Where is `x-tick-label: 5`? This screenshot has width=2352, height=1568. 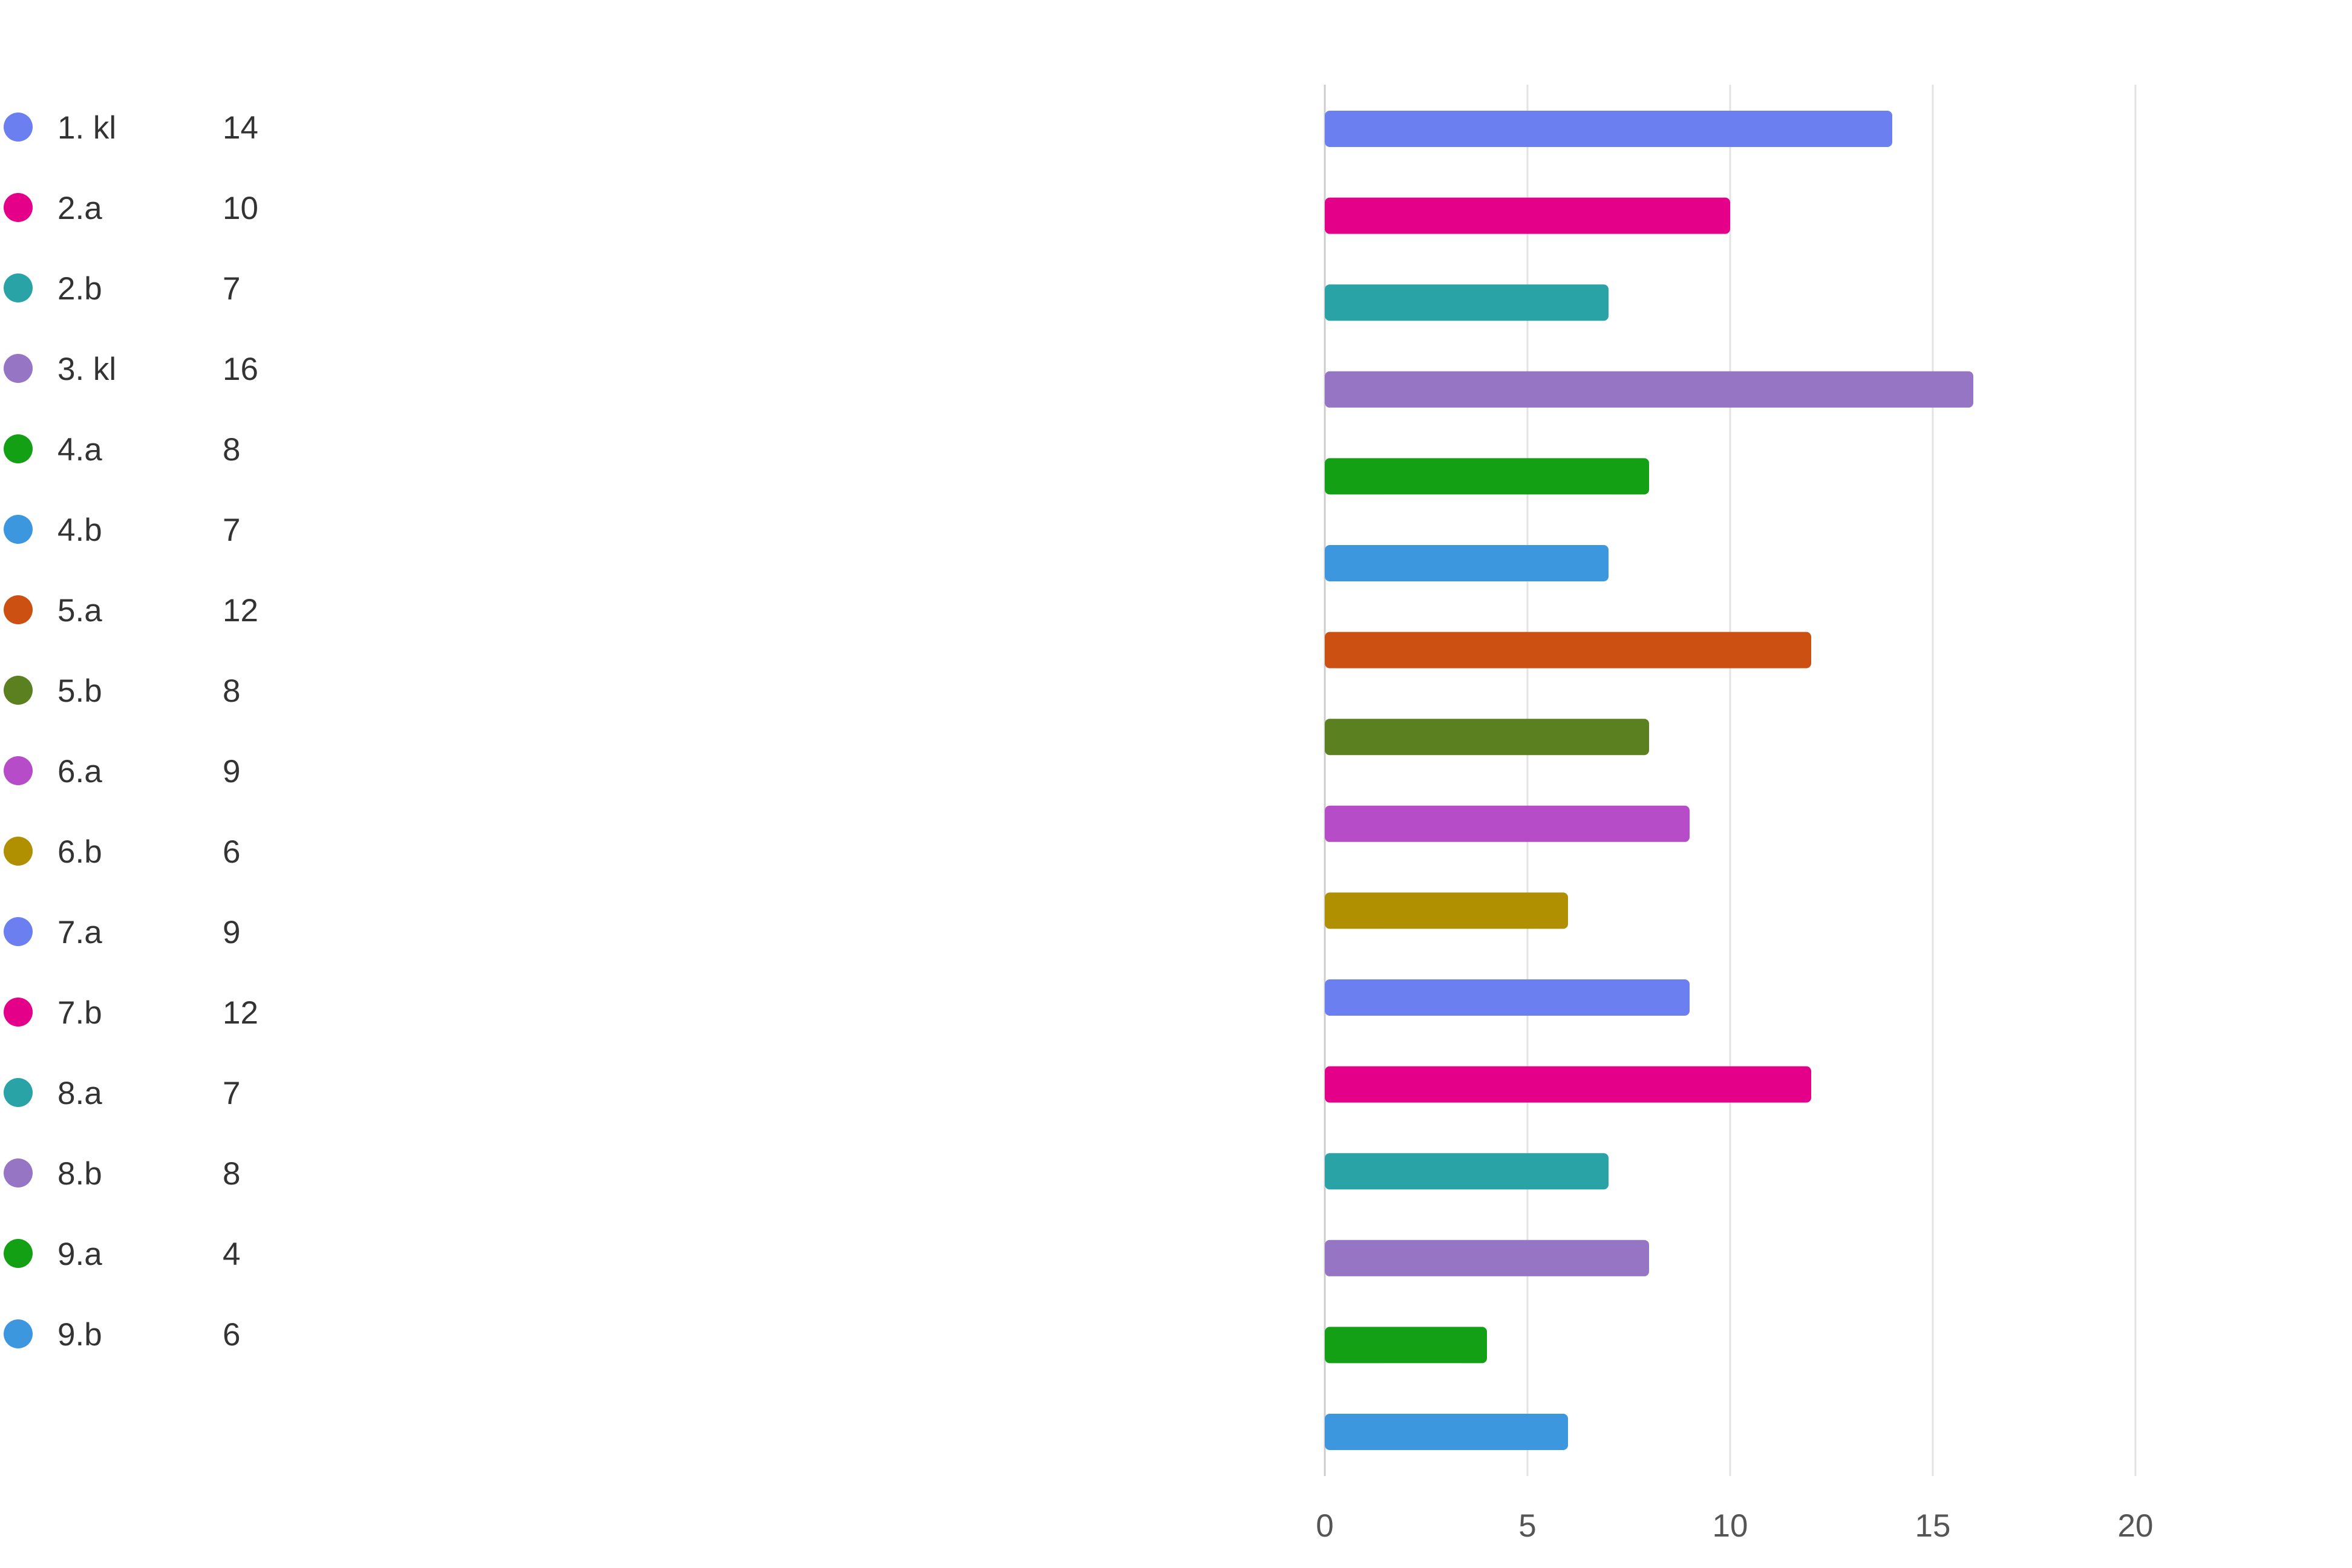
x-tick-label: 5 is located at coordinates (1527, 1526).